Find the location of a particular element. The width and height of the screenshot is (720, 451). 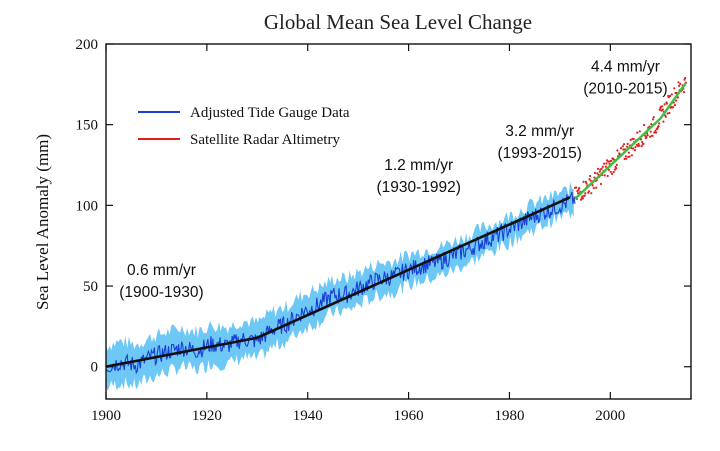

rate-annotation: 3.2 mm/yr (1993-2015) is located at coordinates (539, 142).